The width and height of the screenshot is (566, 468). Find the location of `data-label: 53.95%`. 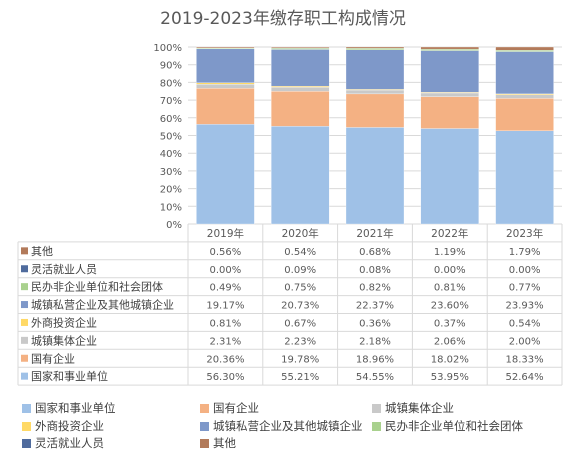

data-label: 53.95% is located at coordinates (450, 377).